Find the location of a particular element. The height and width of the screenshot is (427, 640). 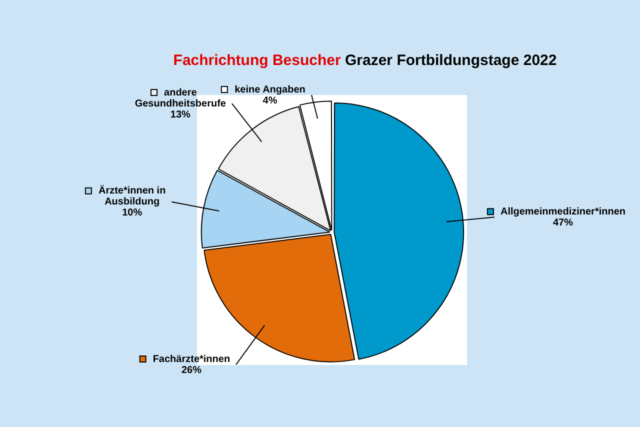

data-label: 26% is located at coordinates (191, 370).